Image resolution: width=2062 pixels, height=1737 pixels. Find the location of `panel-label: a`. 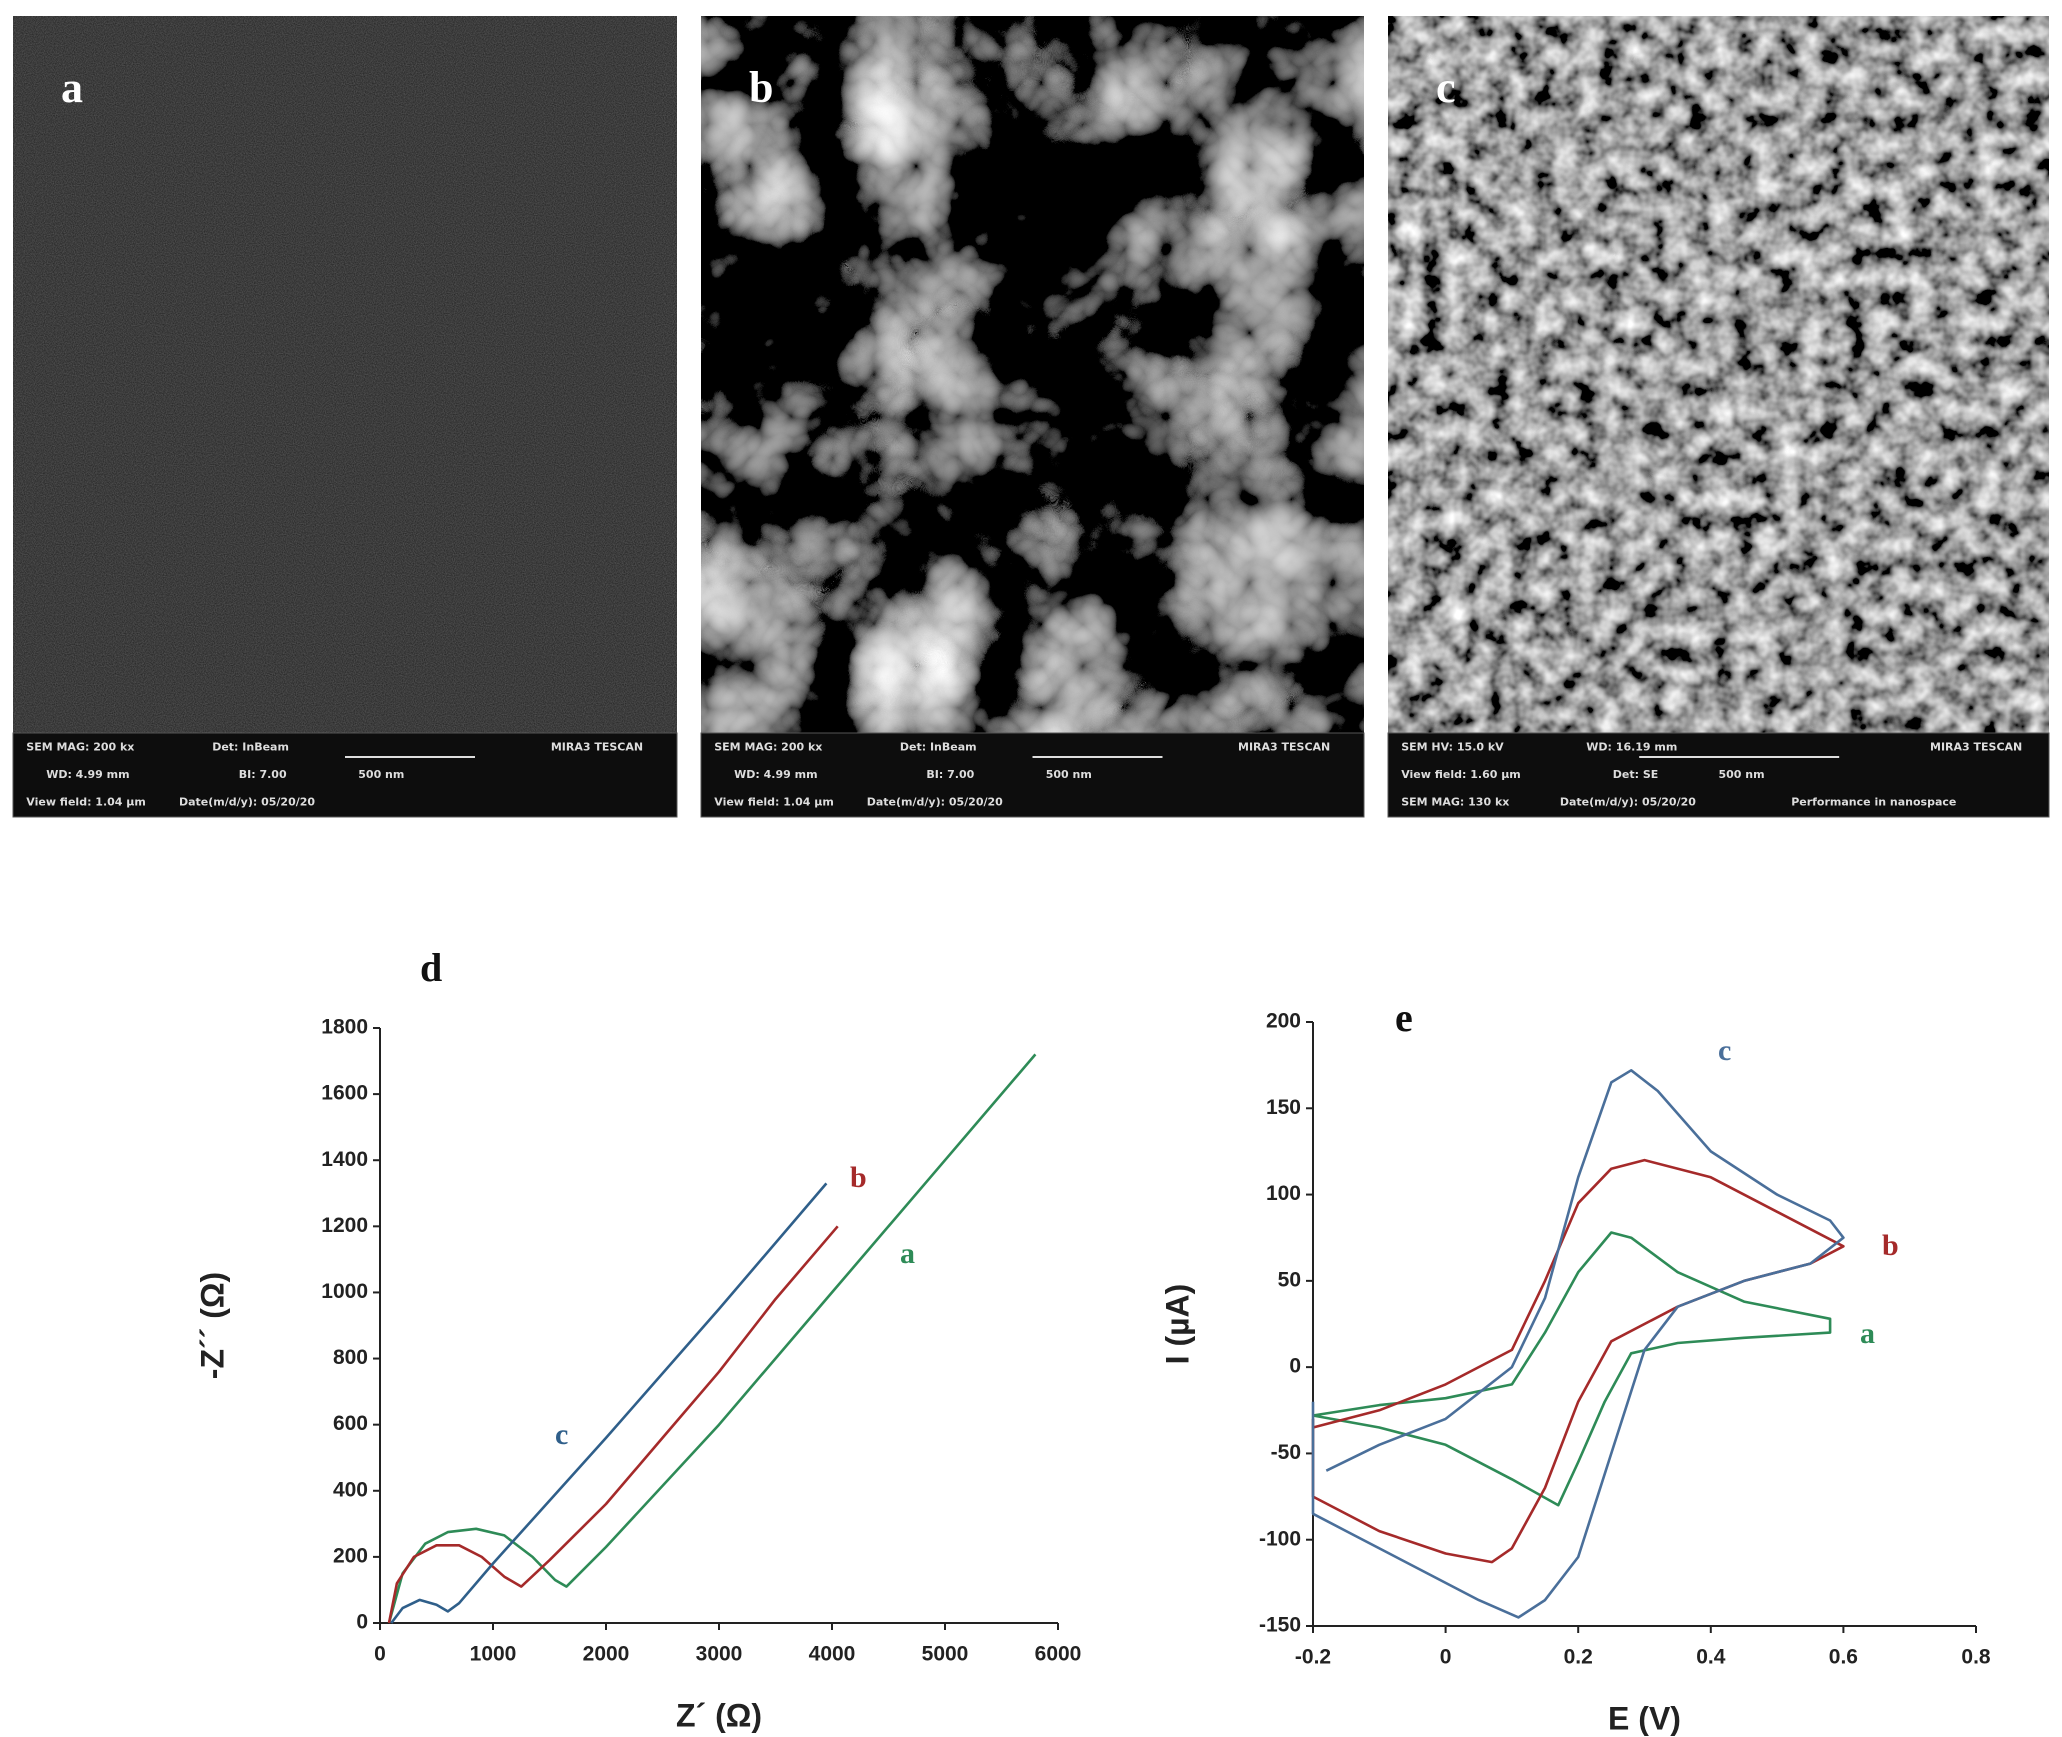

panel-label: a is located at coordinates (72, 87).